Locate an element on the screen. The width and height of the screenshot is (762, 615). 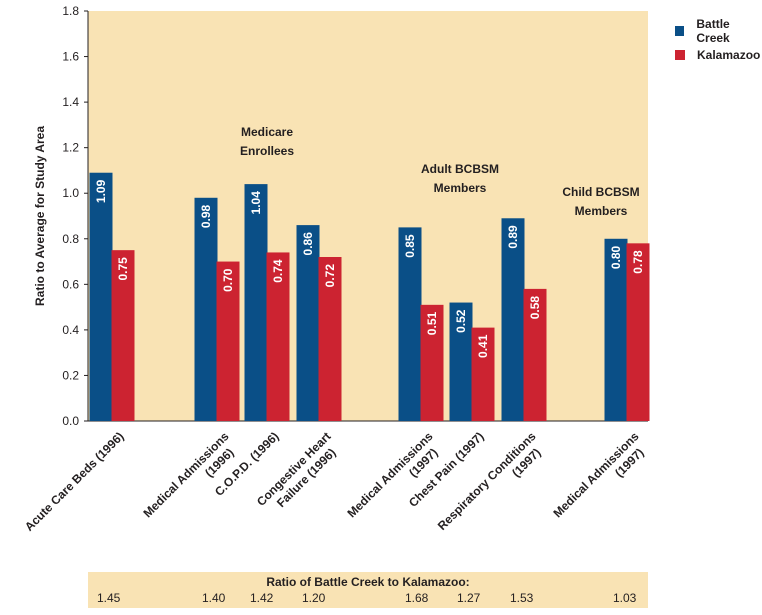
group-label: Enrollees is located at coordinates (267, 151).